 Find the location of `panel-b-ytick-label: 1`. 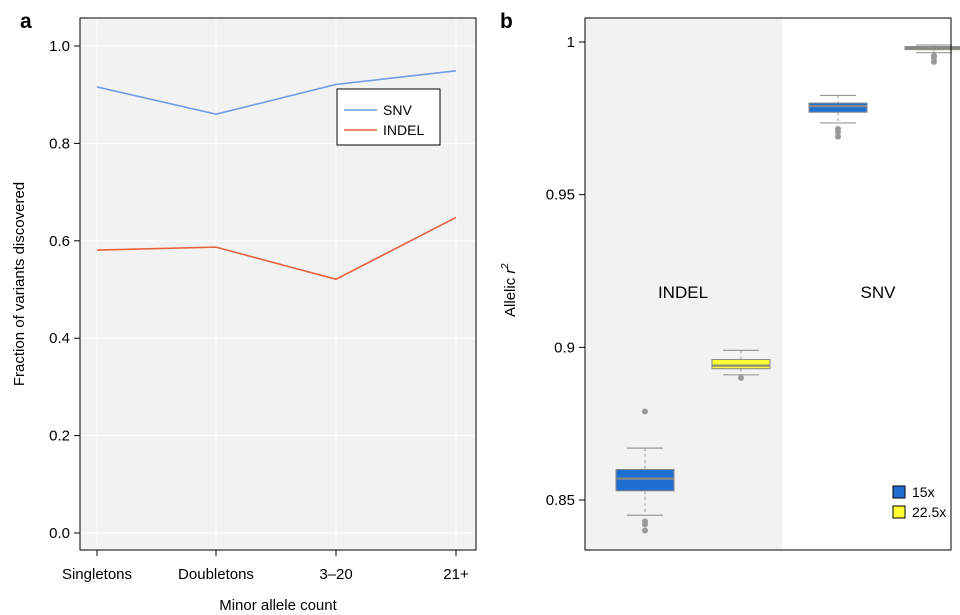

panel-b-ytick-label: 1 is located at coordinates (571, 42).